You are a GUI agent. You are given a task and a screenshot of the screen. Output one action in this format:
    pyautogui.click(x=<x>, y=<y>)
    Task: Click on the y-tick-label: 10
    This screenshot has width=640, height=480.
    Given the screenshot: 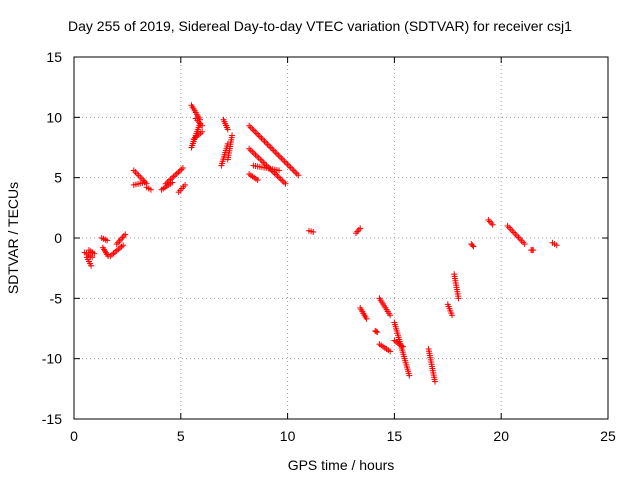 What is the action you would take?
    pyautogui.click(x=54, y=117)
    